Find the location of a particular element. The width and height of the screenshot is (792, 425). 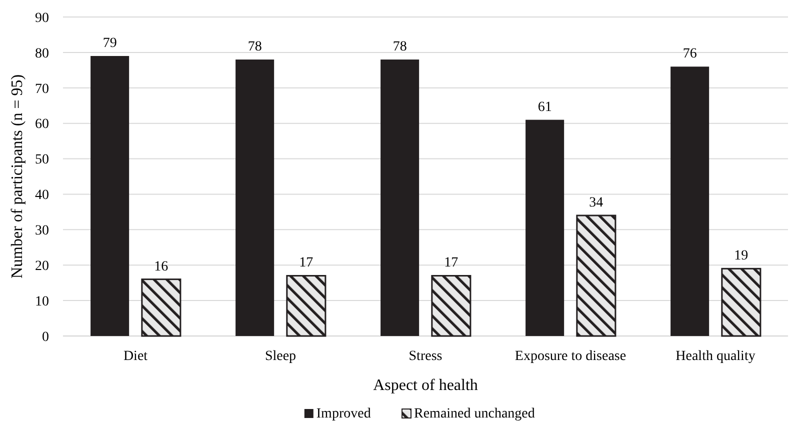

x-axis-title: Aspect of health is located at coordinates (425, 385).